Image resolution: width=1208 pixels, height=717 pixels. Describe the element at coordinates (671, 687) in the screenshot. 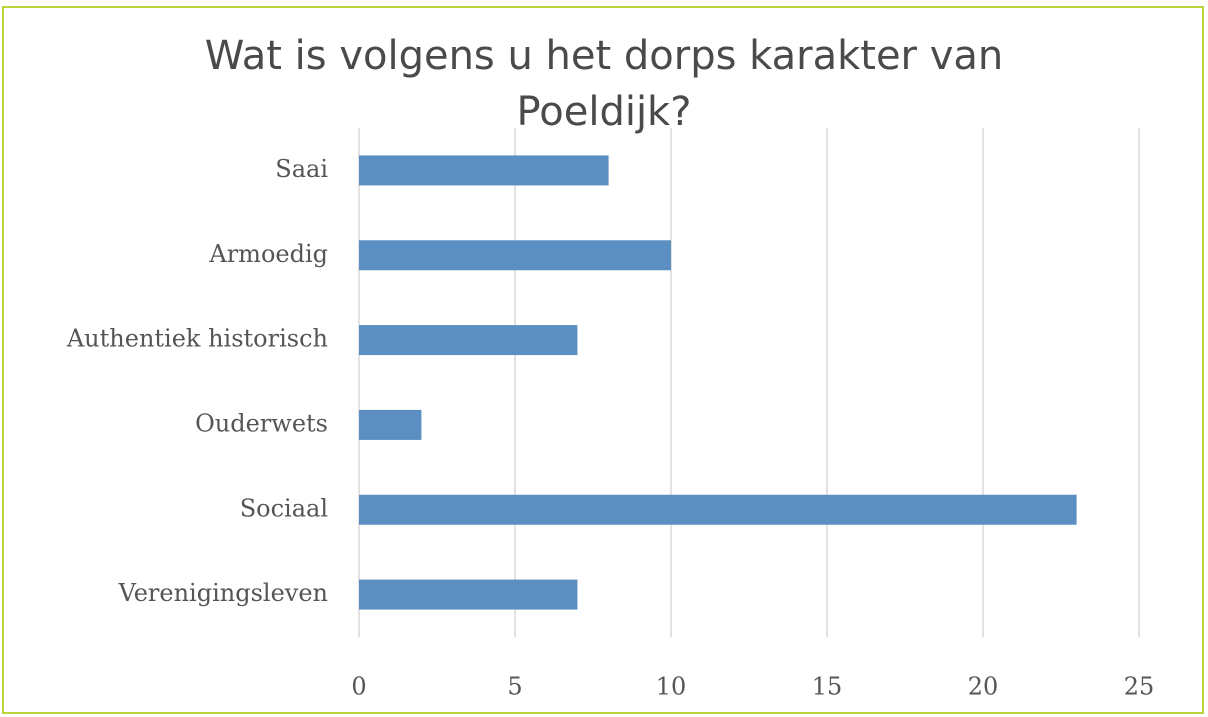

I see `x-tick-label: 10` at that location.